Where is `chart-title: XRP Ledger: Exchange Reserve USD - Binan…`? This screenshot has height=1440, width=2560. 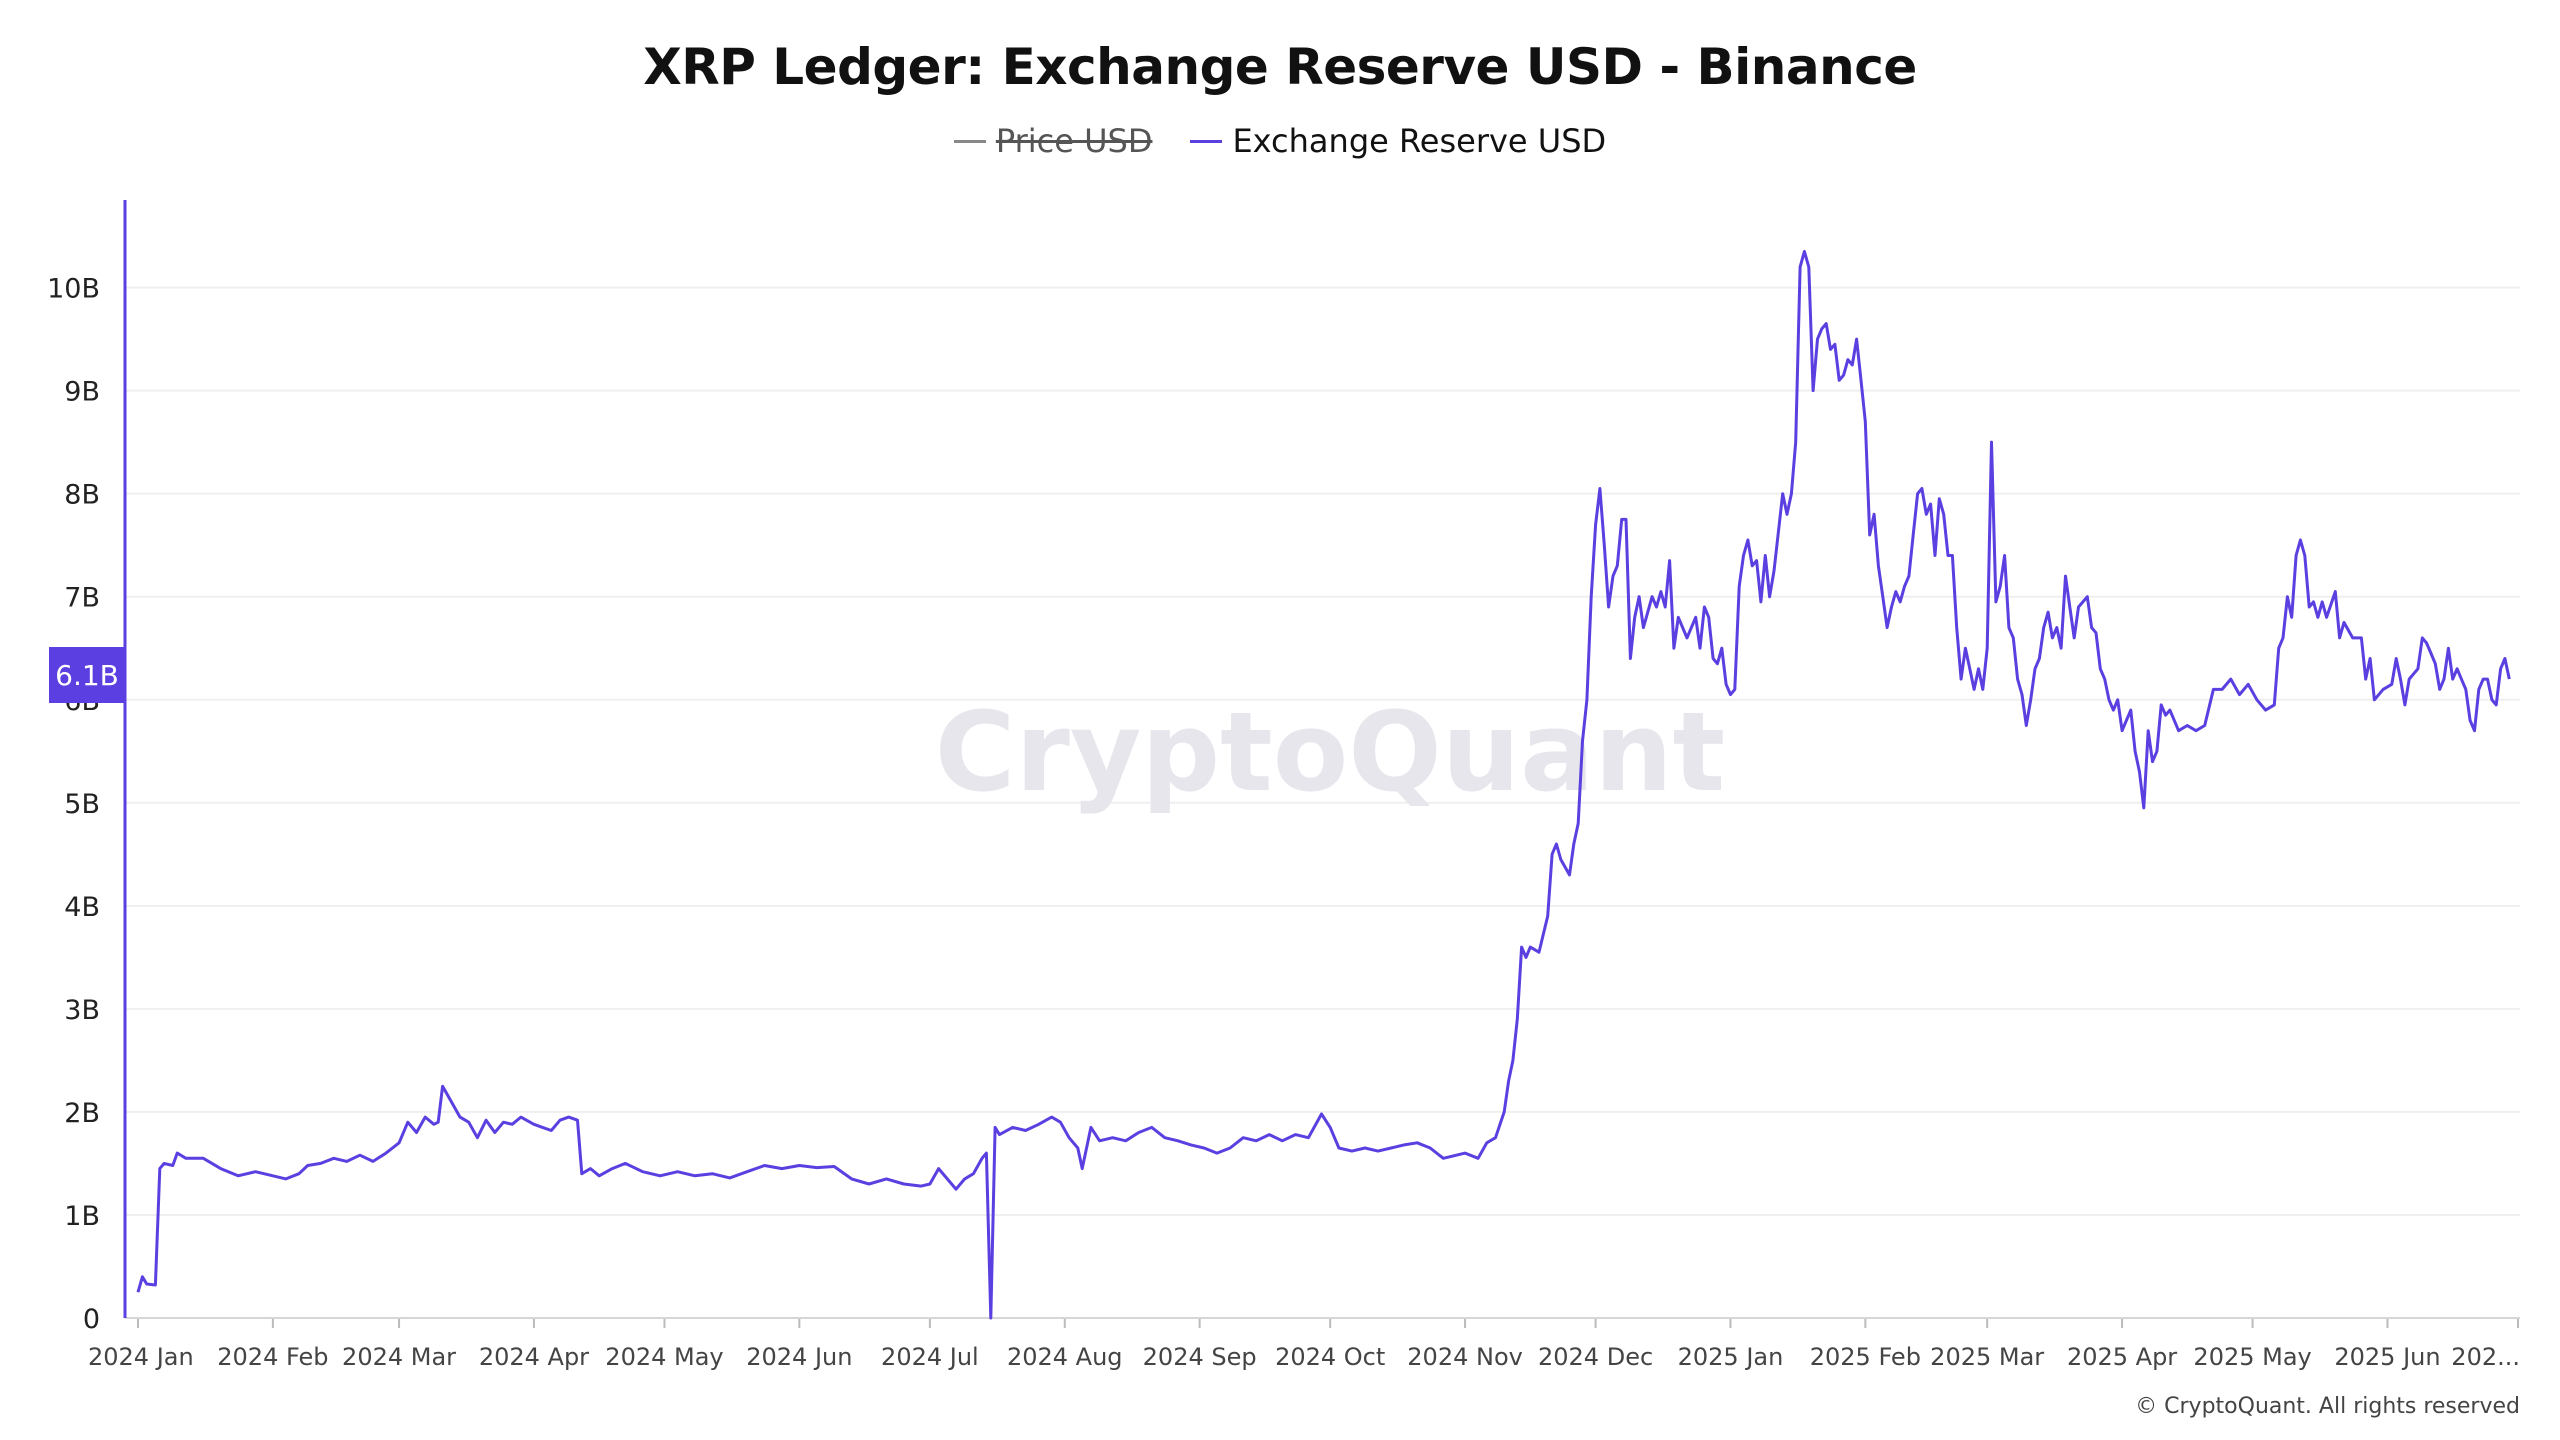 chart-title: XRP Ledger: Exchange Reserve USD - Binan… is located at coordinates (1280, 67).